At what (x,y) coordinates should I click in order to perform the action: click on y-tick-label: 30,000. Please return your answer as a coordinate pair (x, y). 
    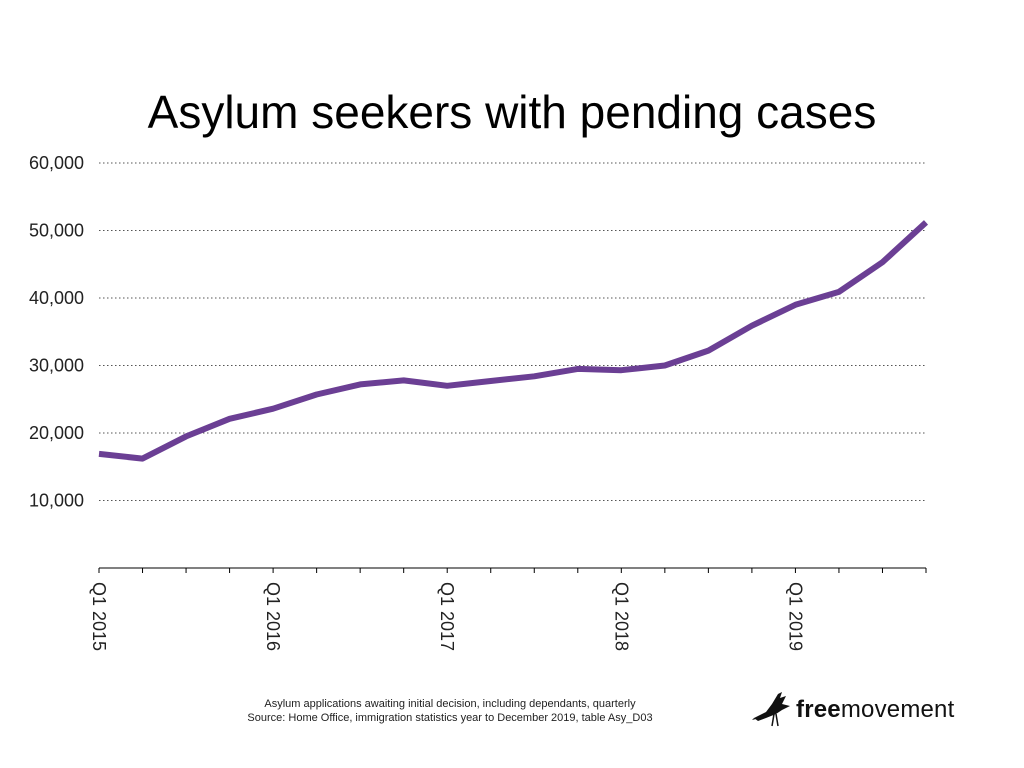
    Looking at the image, I should click on (56, 366).